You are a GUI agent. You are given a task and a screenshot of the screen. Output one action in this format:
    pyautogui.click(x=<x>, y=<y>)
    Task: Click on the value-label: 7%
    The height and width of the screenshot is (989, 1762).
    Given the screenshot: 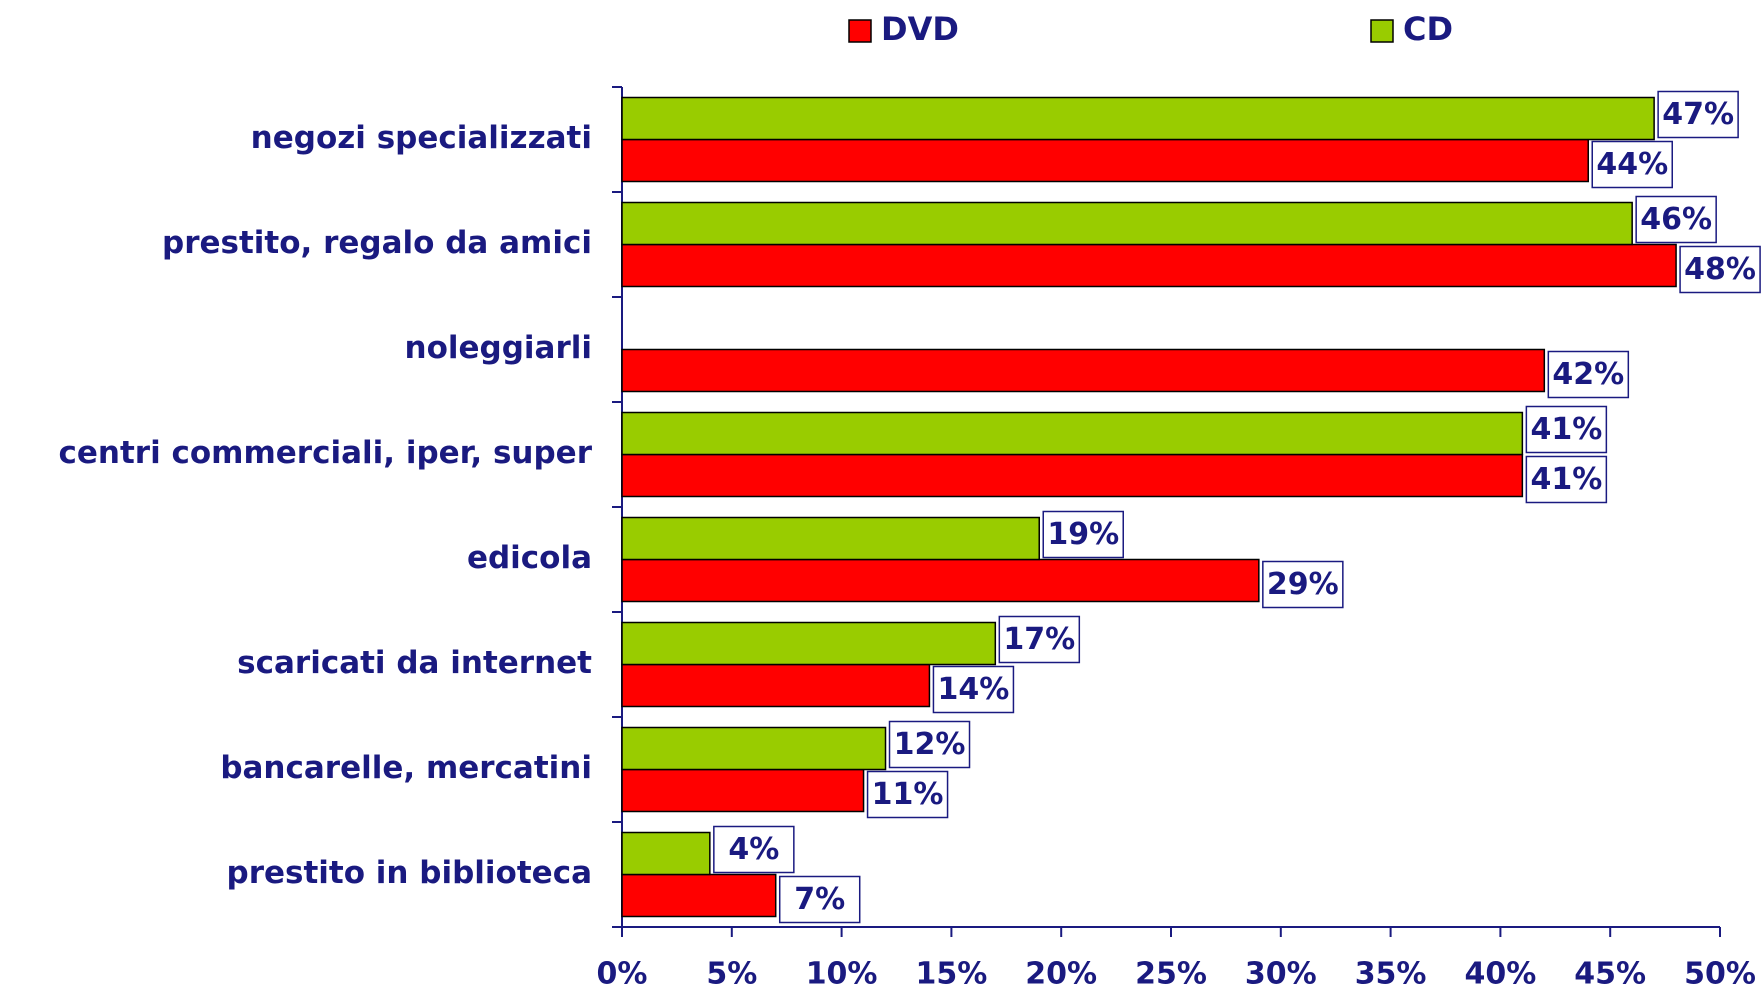 What is the action you would take?
    pyautogui.click(x=819, y=899)
    